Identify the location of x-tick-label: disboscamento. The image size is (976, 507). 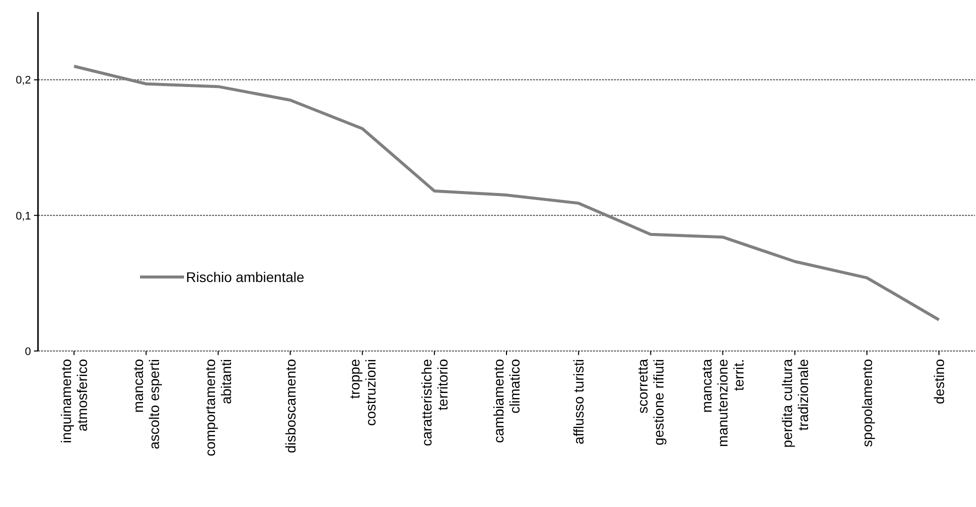
(290, 406).